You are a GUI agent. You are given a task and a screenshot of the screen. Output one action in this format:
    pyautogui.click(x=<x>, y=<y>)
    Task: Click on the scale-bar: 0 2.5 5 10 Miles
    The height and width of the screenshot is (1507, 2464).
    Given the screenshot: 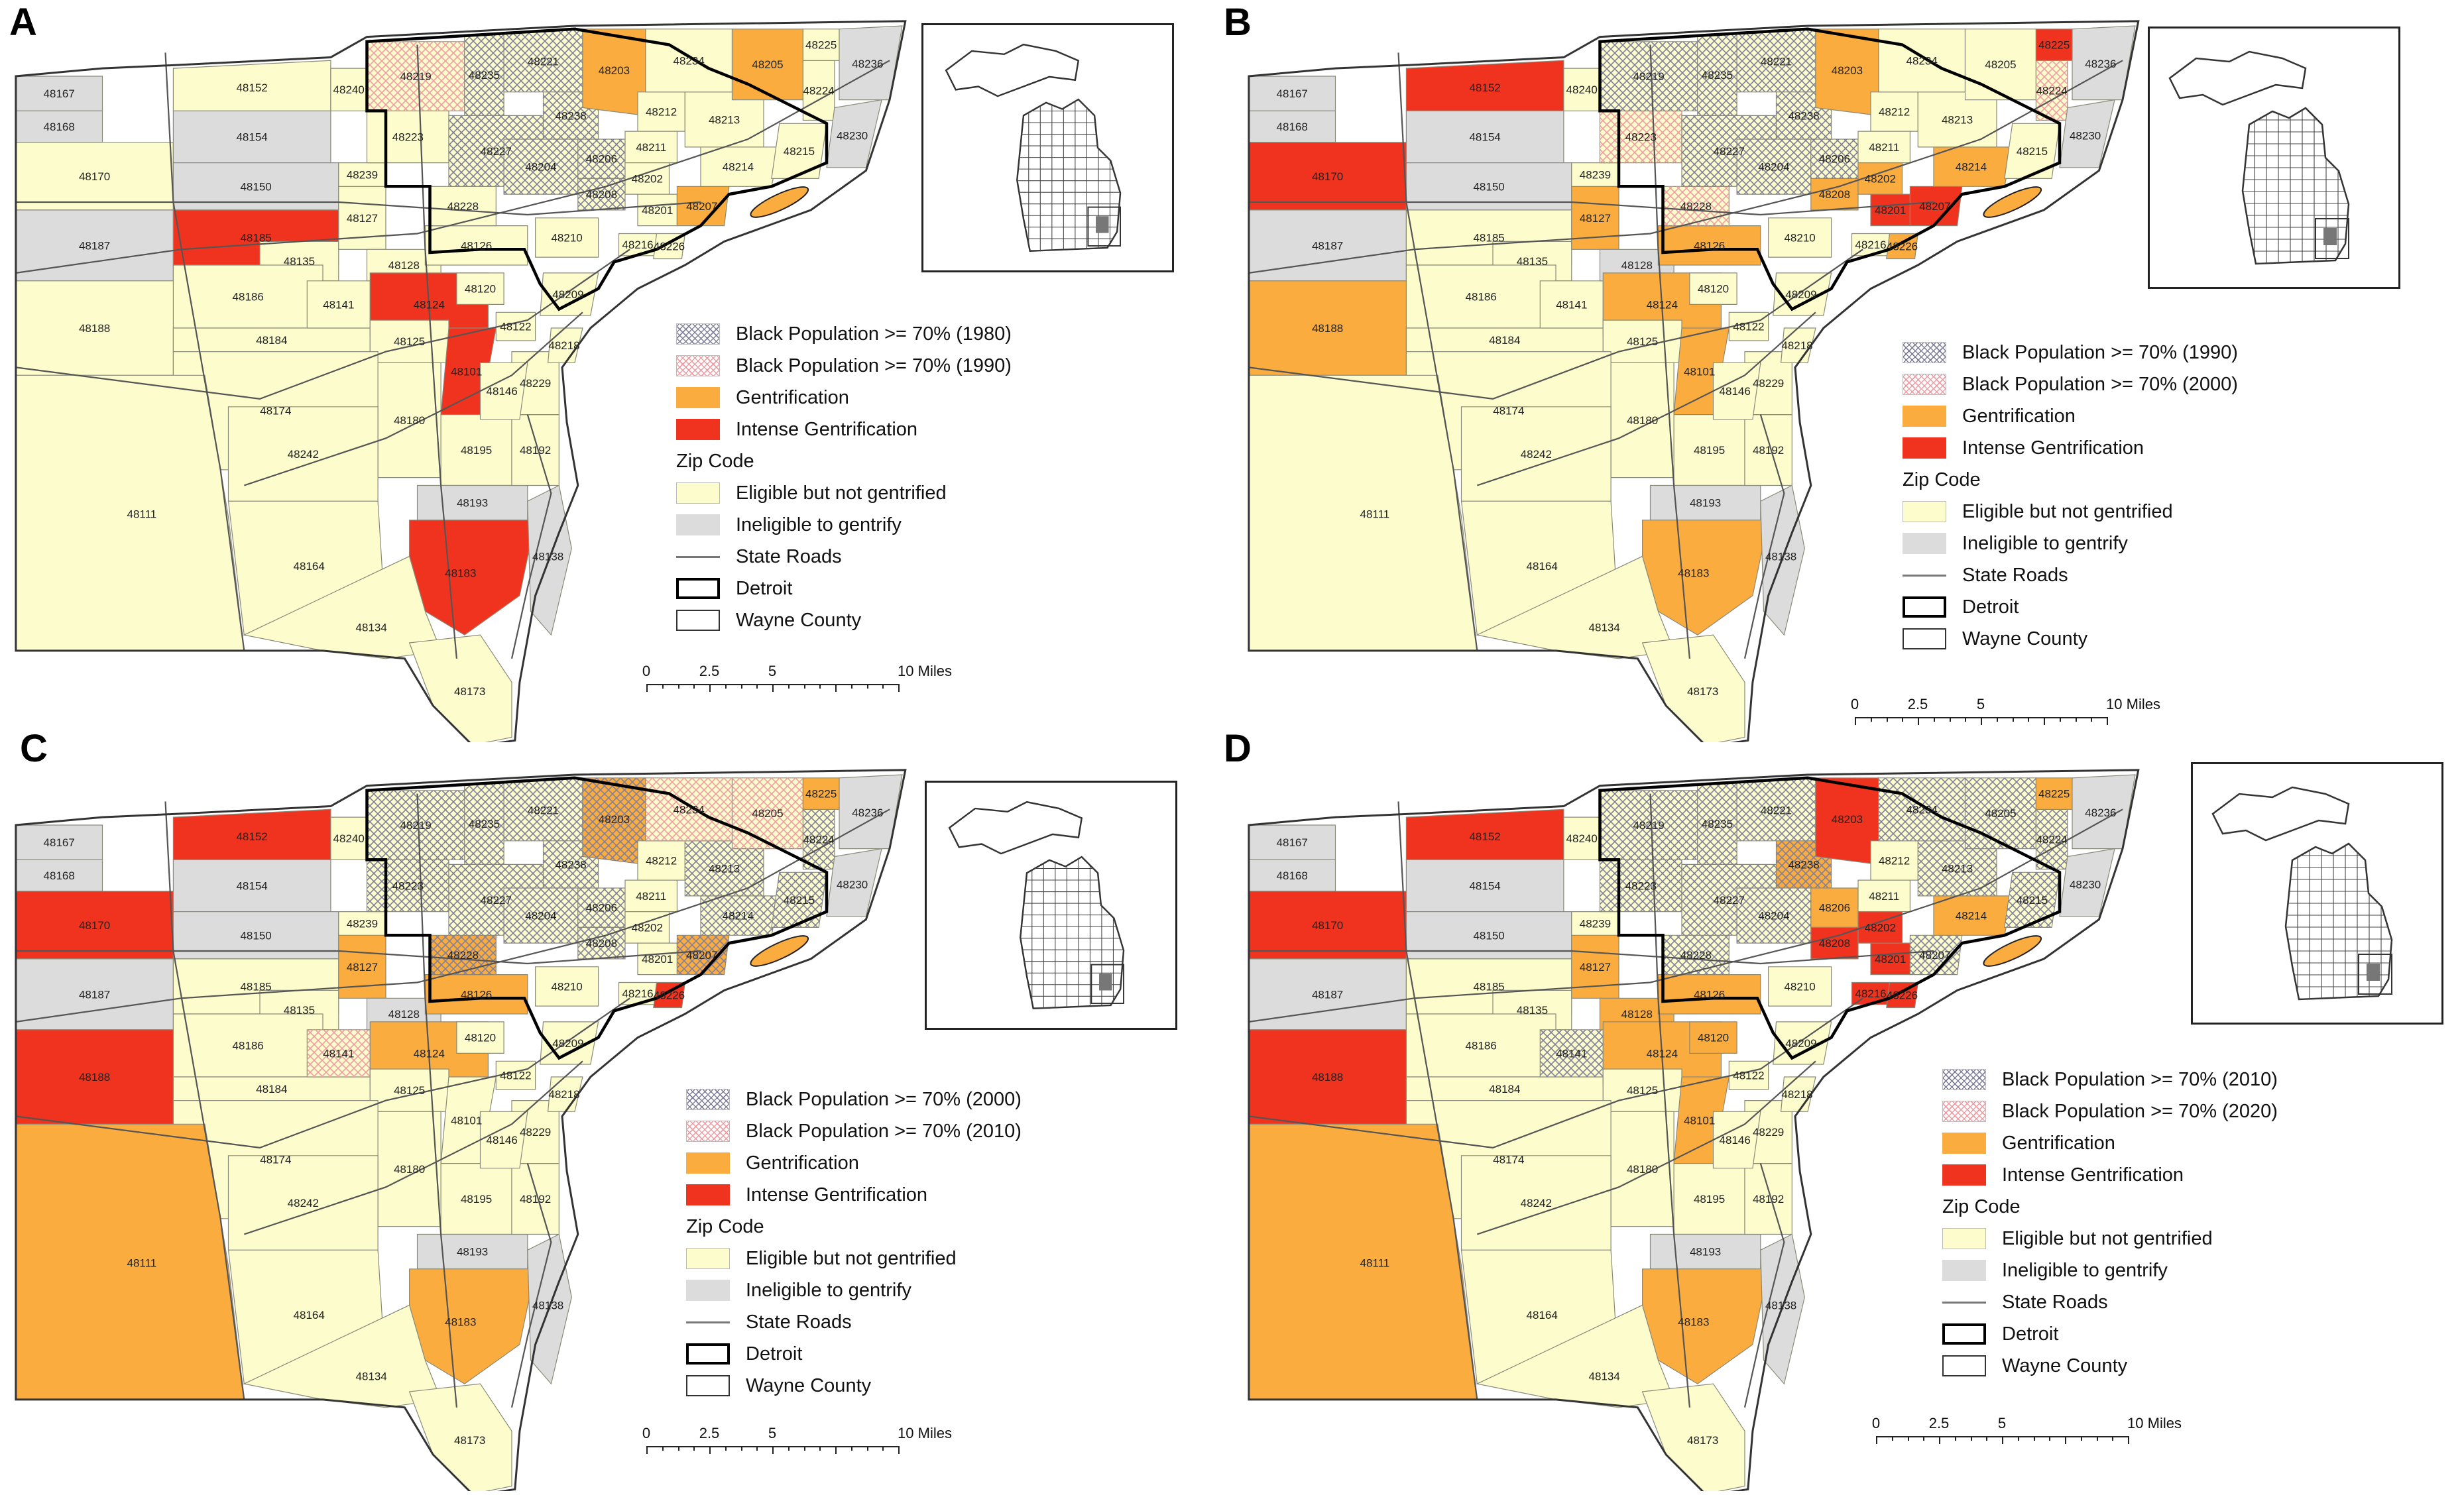 What is the action you would take?
    pyautogui.click(x=2027, y=1431)
    